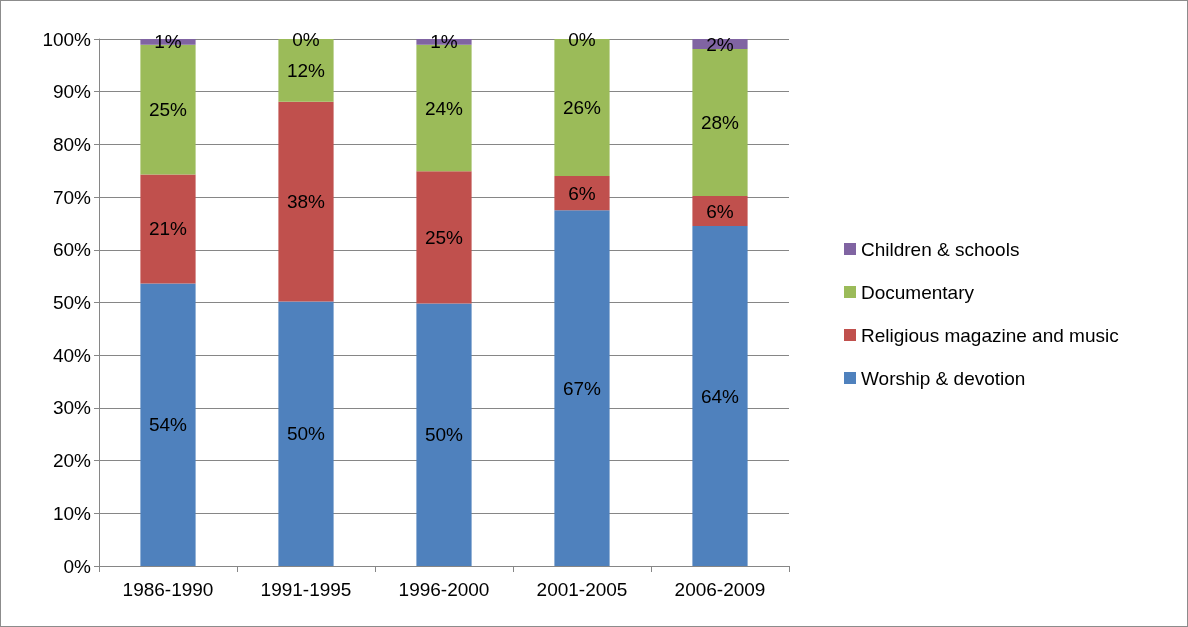  What do you see at coordinates (72, 197) in the screenshot?
I see `y-tick-label: 70%` at bounding box center [72, 197].